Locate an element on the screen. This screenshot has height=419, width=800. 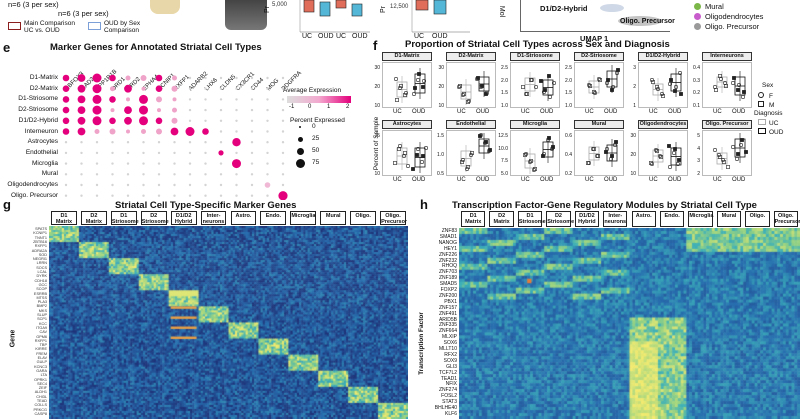
column-header: Endo. is located at coordinates (672, 219).